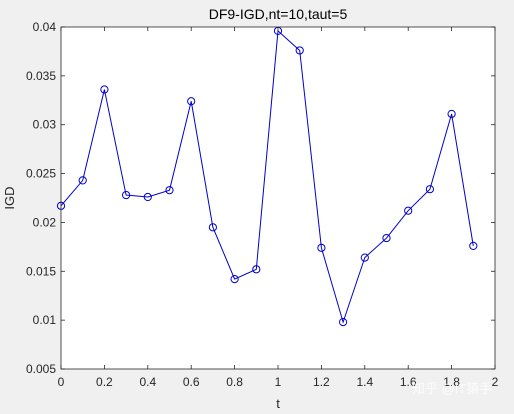 This screenshot has height=414, width=514. I want to click on y-tick-label: 0.015, so click(41, 271).